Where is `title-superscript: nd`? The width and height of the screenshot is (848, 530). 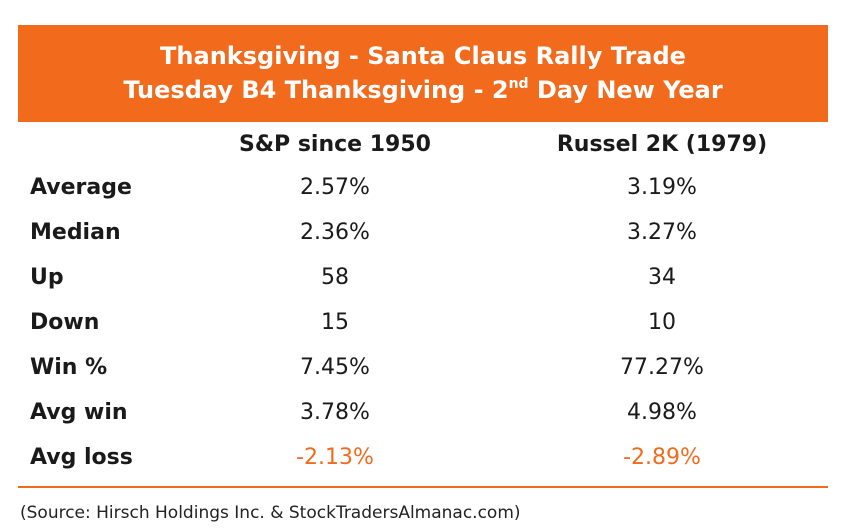 title-superscript: nd is located at coordinates (518, 84).